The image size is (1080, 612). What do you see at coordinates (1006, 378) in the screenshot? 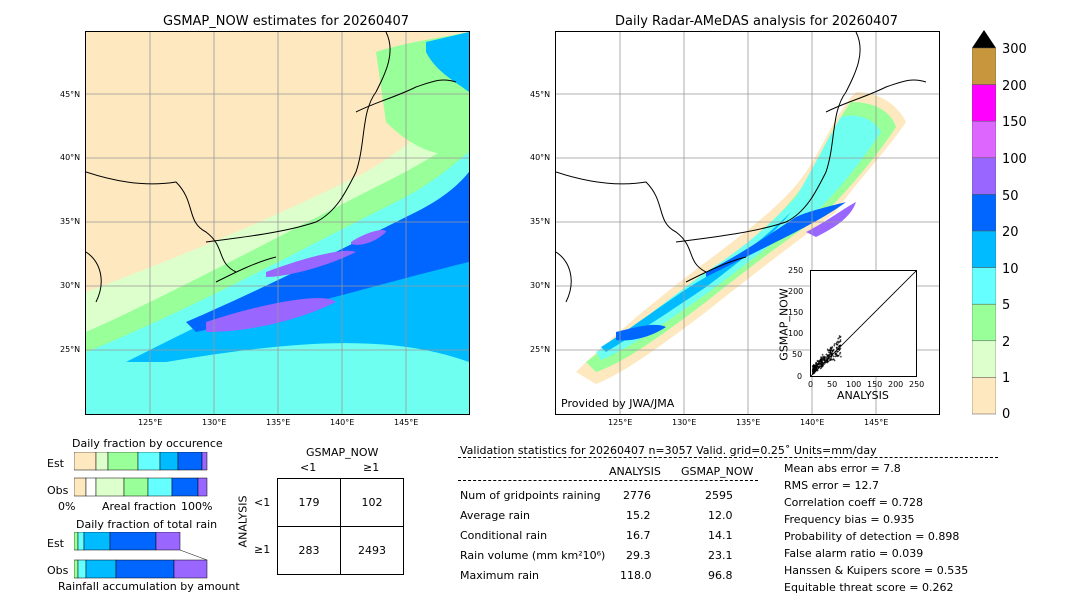
I see `colorbar-label-1: 1` at bounding box center [1006, 378].